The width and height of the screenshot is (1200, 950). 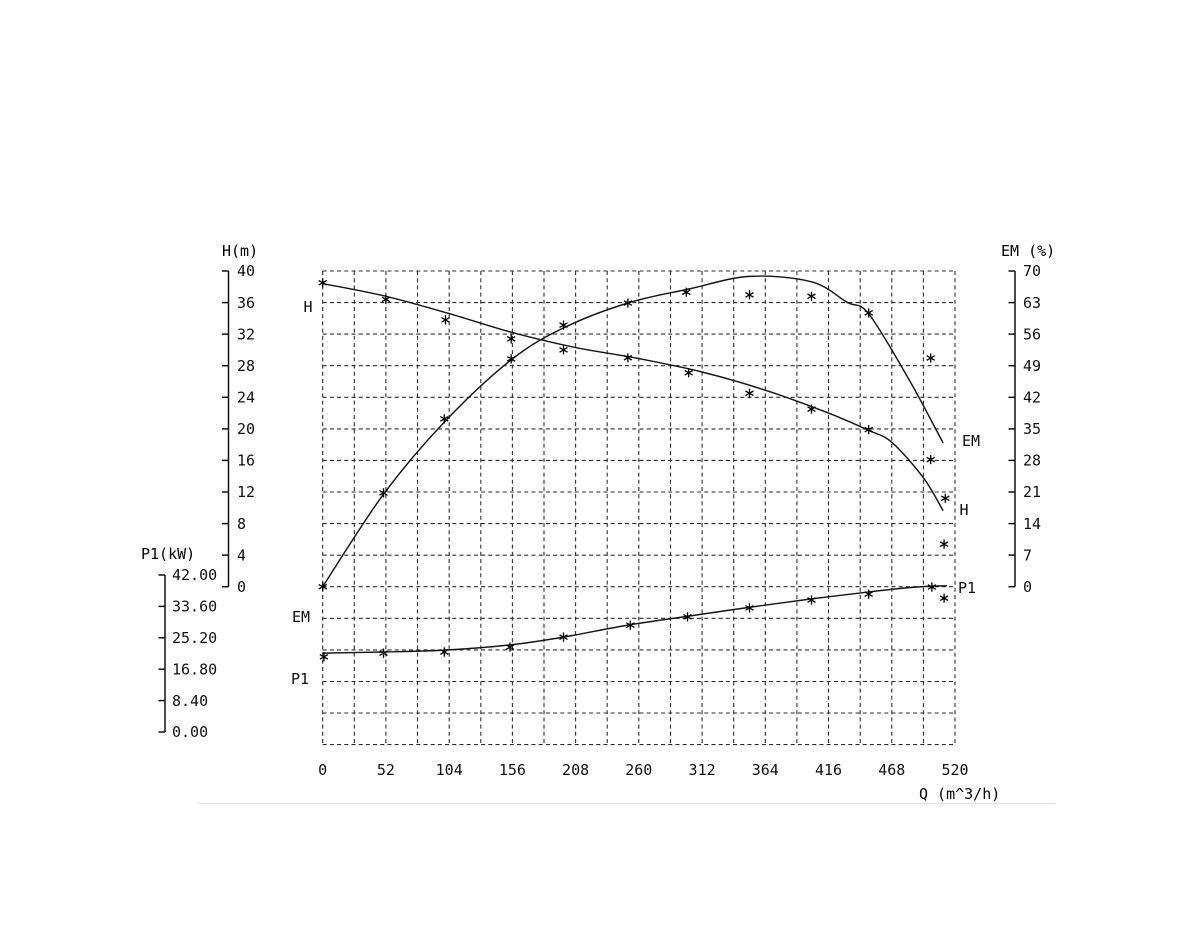 What do you see at coordinates (512, 770) in the screenshot?
I see `svg-text: 156` at bounding box center [512, 770].